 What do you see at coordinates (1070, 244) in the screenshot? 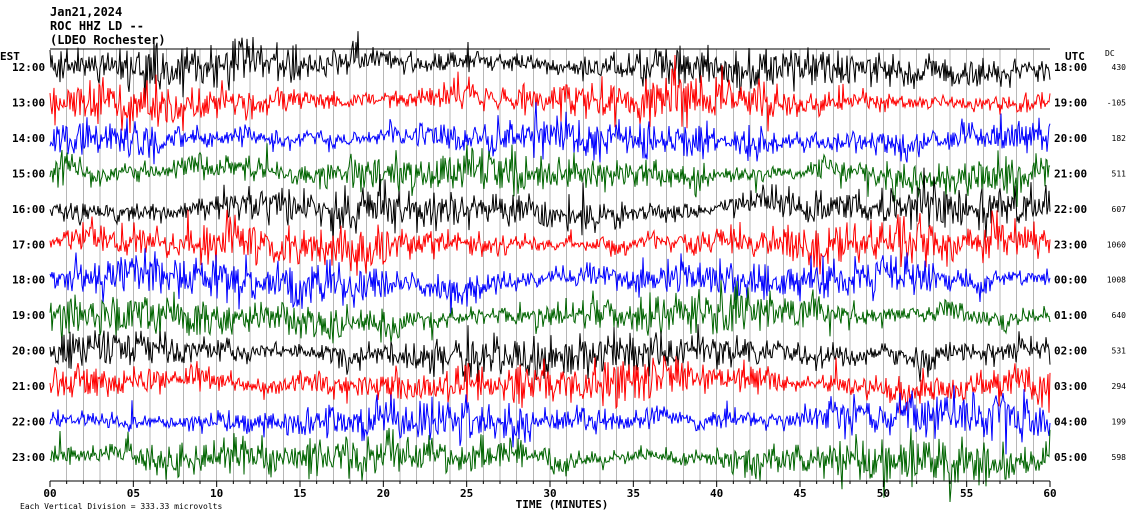
I see `utc-hour-label: 23:00` at bounding box center [1070, 244].